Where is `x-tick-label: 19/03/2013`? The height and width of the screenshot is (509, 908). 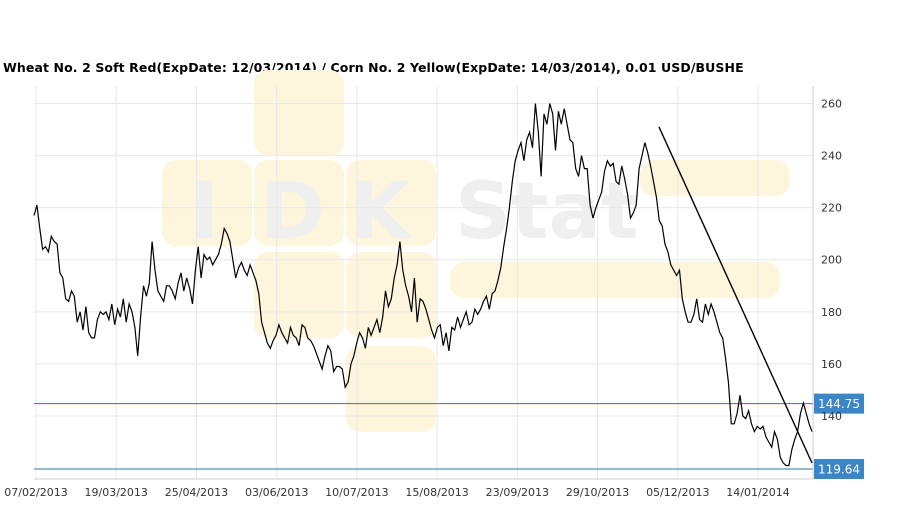 x-tick-label: 19/03/2013 is located at coordinates (116, 492).